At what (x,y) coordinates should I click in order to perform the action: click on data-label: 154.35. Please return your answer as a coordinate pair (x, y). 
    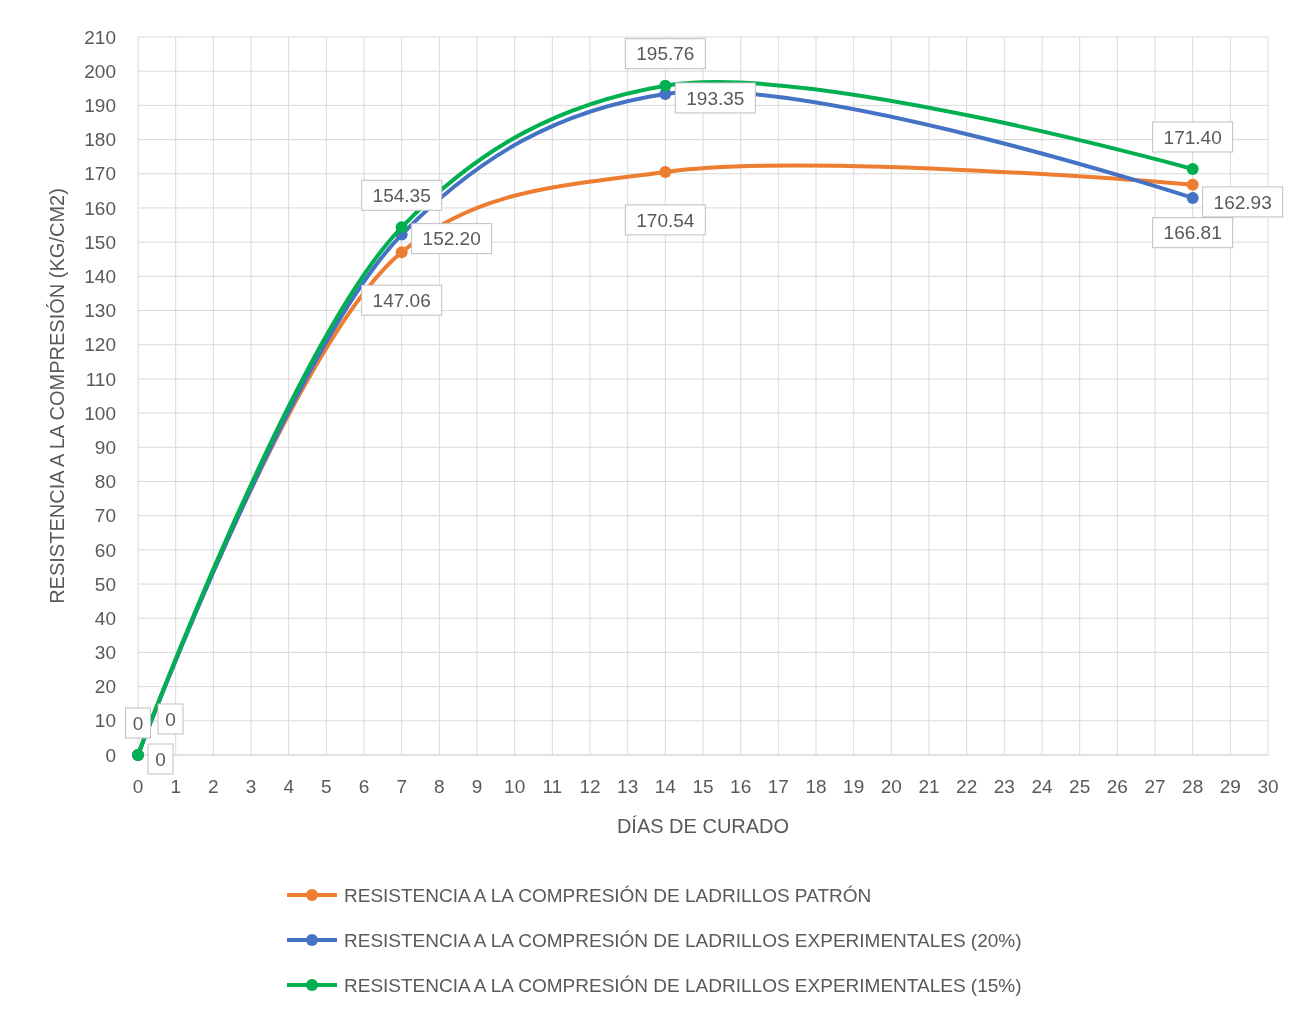
    Looking at the image, I should click on (401, 195).